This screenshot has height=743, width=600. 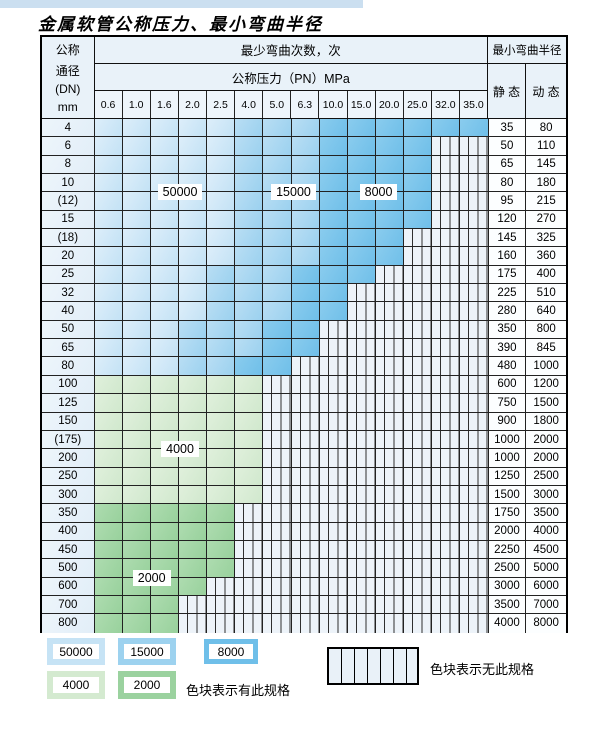 What do you see at coordinates (304, 531) in the screenshot?
I see `table-row: 400 2000 4000` at bounding box center [304, 531].